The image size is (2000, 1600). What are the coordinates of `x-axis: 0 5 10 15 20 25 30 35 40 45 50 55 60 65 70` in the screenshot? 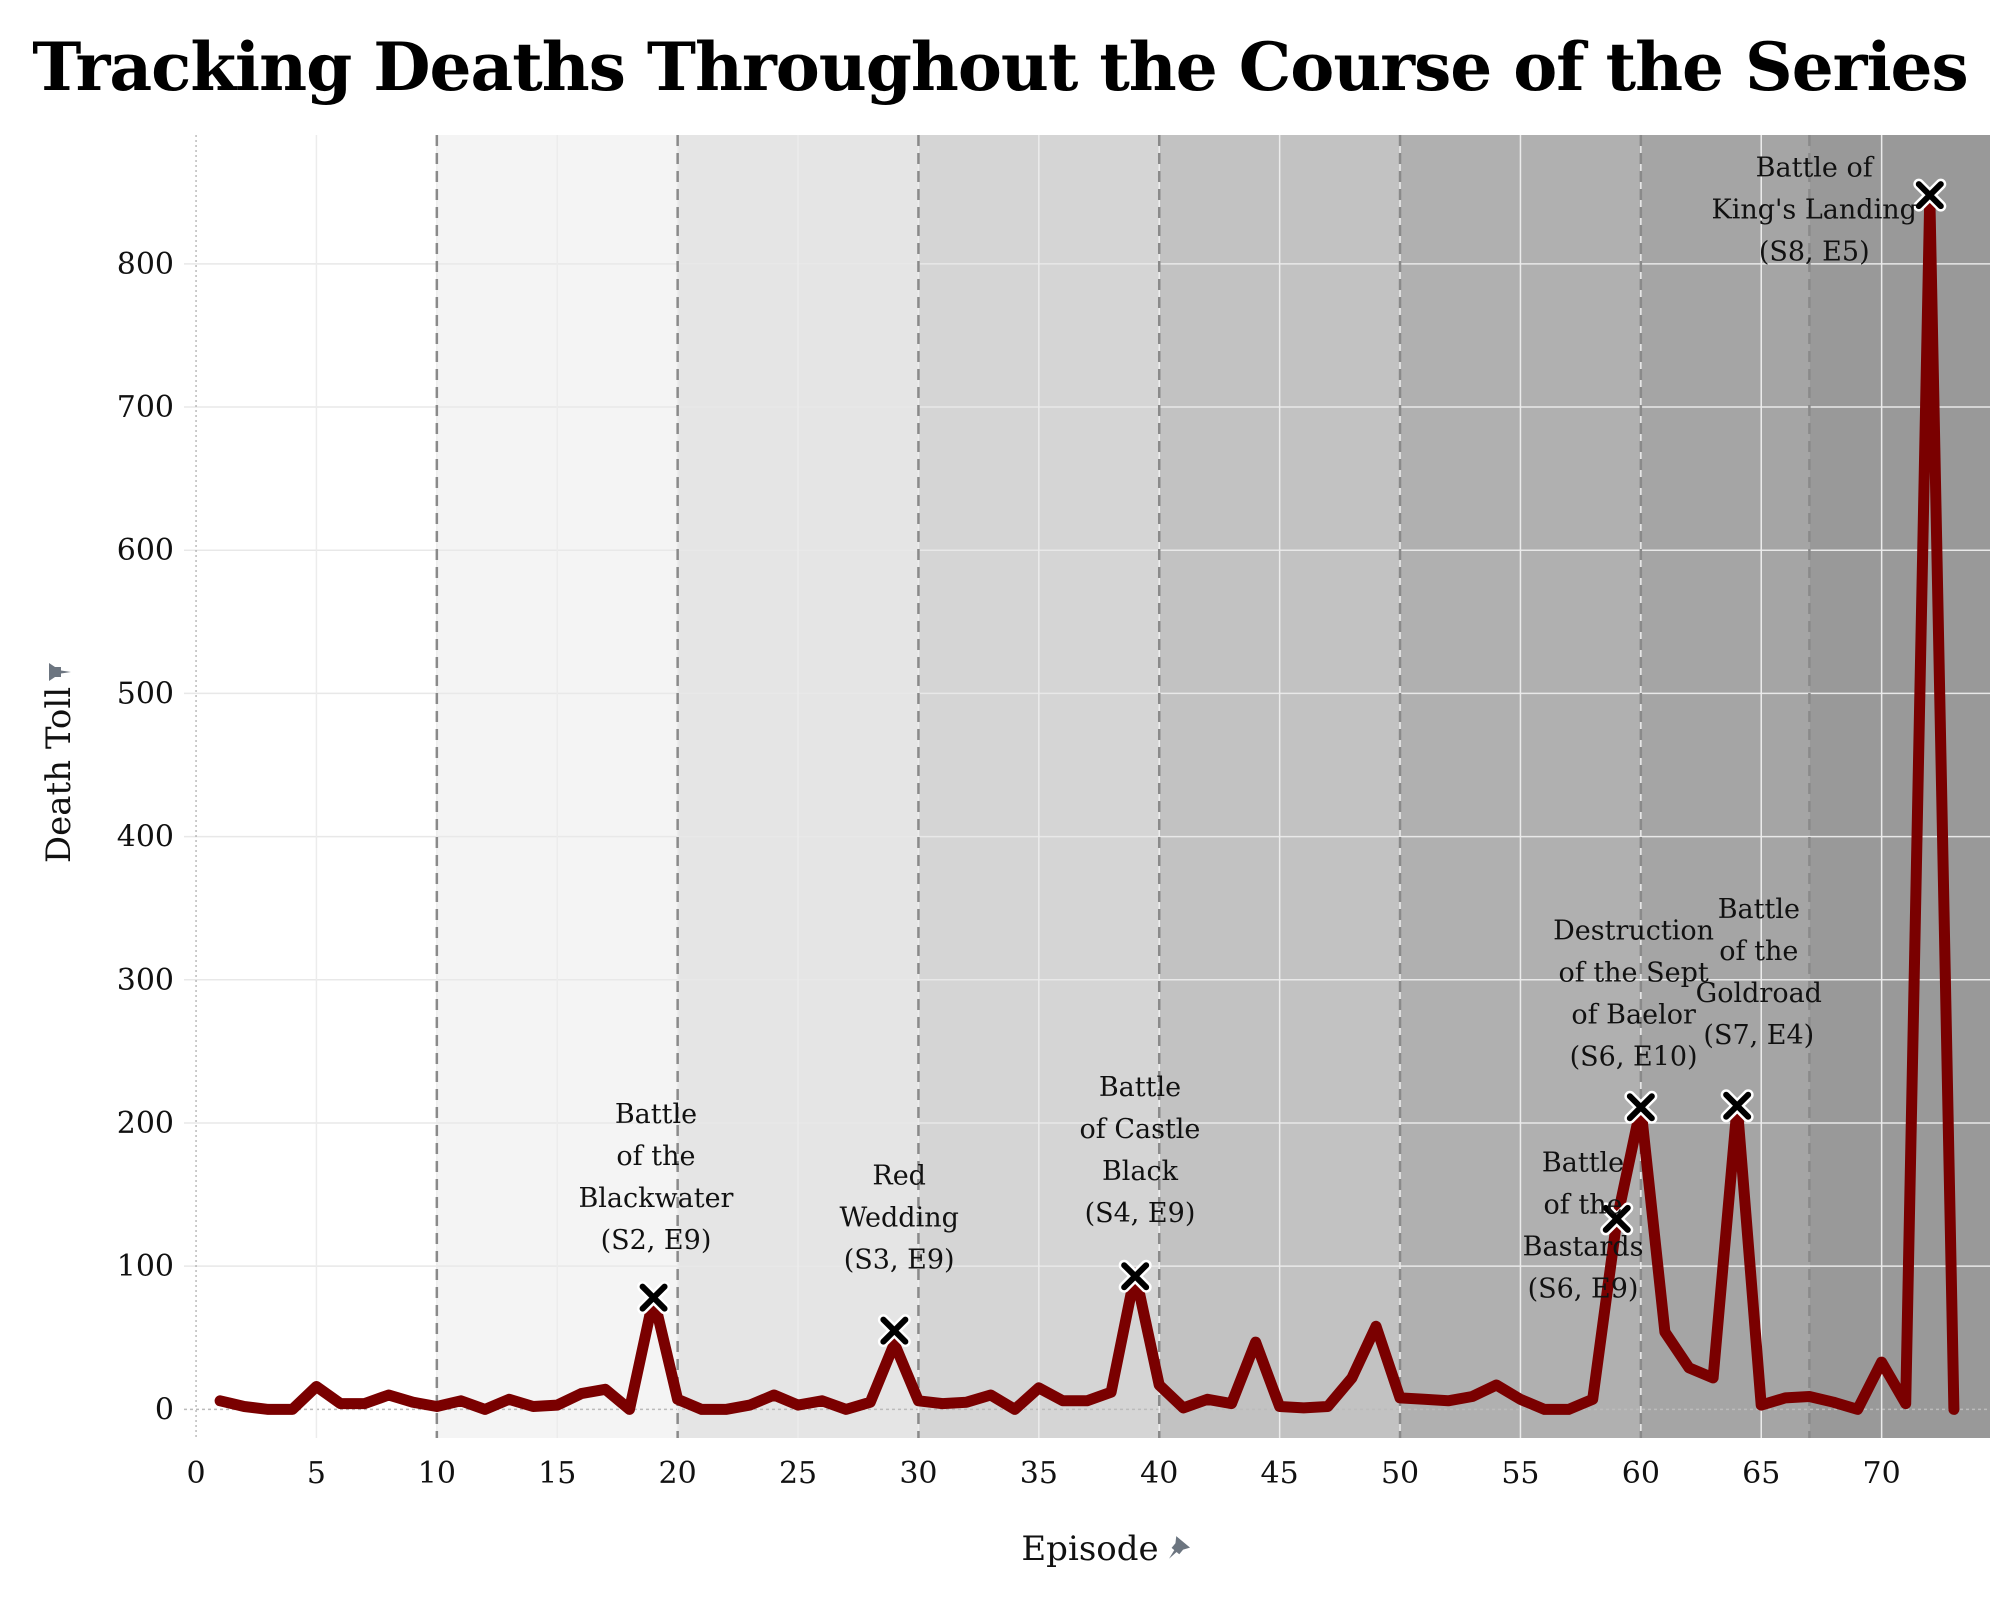 It's located at (1043, 1473).